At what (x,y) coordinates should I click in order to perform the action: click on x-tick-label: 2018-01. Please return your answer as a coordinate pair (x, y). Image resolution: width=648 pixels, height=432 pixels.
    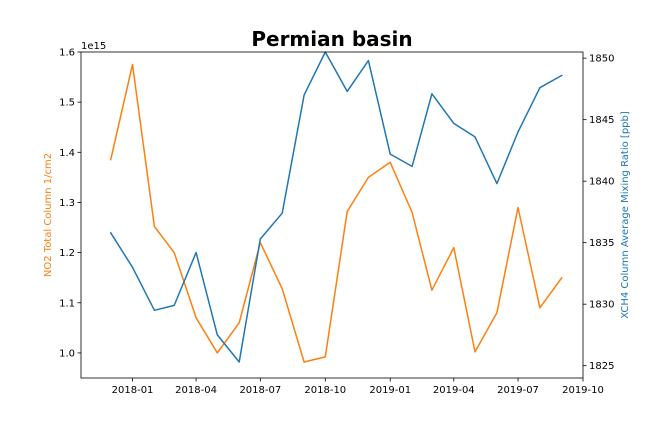
    Looking at the image, I should click on (133, 390).